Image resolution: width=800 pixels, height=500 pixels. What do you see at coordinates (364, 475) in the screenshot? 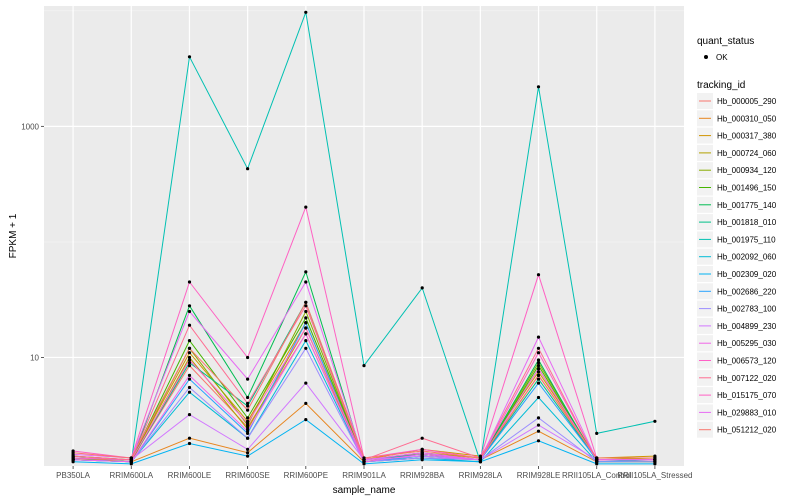
I see `x-tick-label: RRIM901LA` at bounding box center [364, 475].